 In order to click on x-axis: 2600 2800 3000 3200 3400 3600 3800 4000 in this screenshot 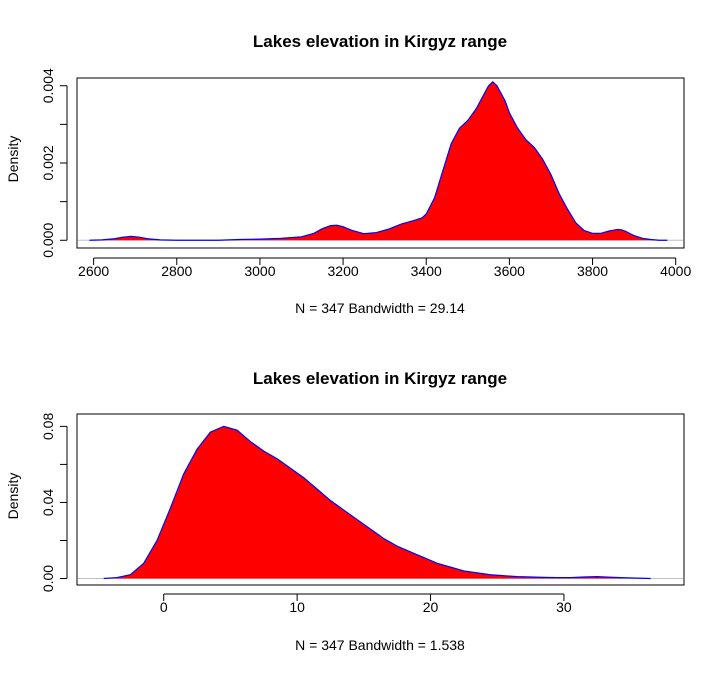, I will do `click(384, 268)`.